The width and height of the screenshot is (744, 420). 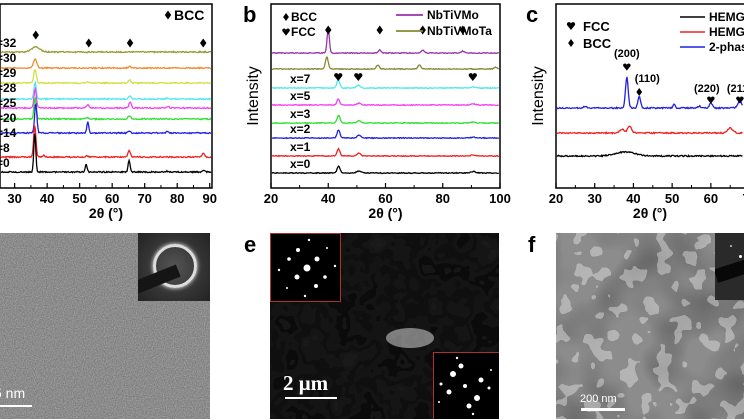 What do you see at coordinates (532, 244) in the screenshot?
I see `panel-label-f: f` at bounding box center [532, 244].